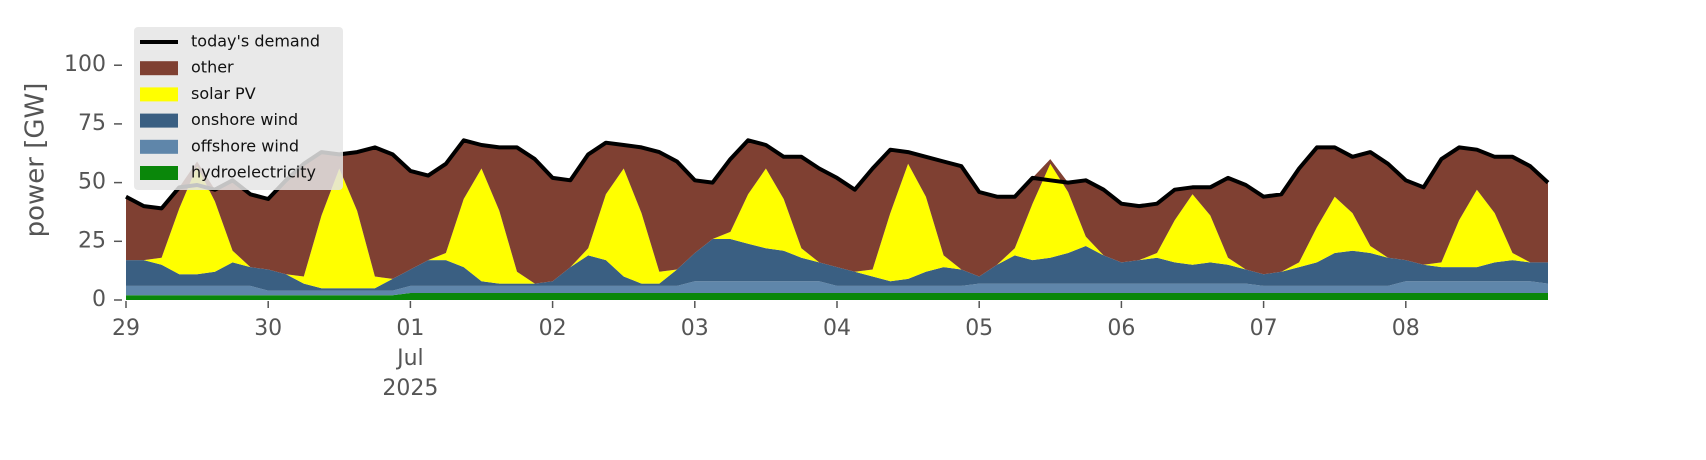  I want to click on x-tick-label: 29, so click(126, 328).